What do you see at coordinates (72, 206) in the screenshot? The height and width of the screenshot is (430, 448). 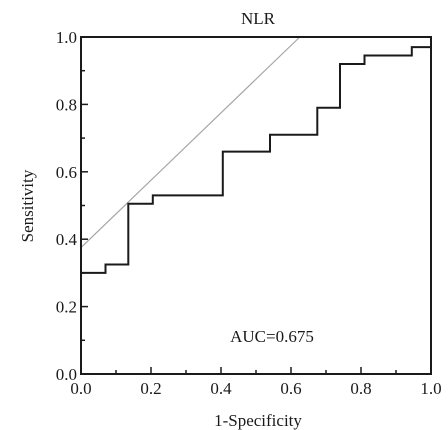 I see `y-axis-ticks: 0.0 0.2 0.4 0.6 0.8 1.0` at bounding box center [72, 206].